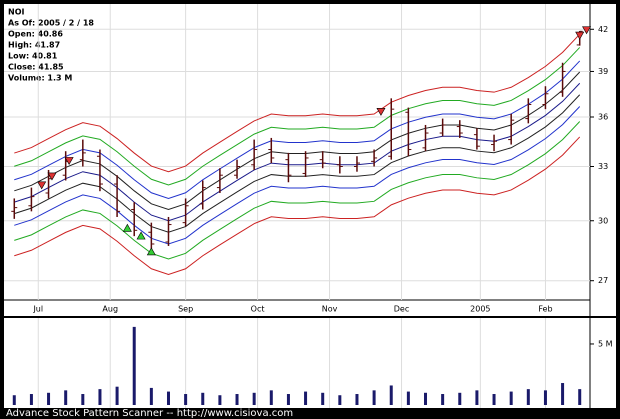  Describe the element at coordinates (34, 45) in the screenshot. I see `info-line: High: 41.87` at that location.